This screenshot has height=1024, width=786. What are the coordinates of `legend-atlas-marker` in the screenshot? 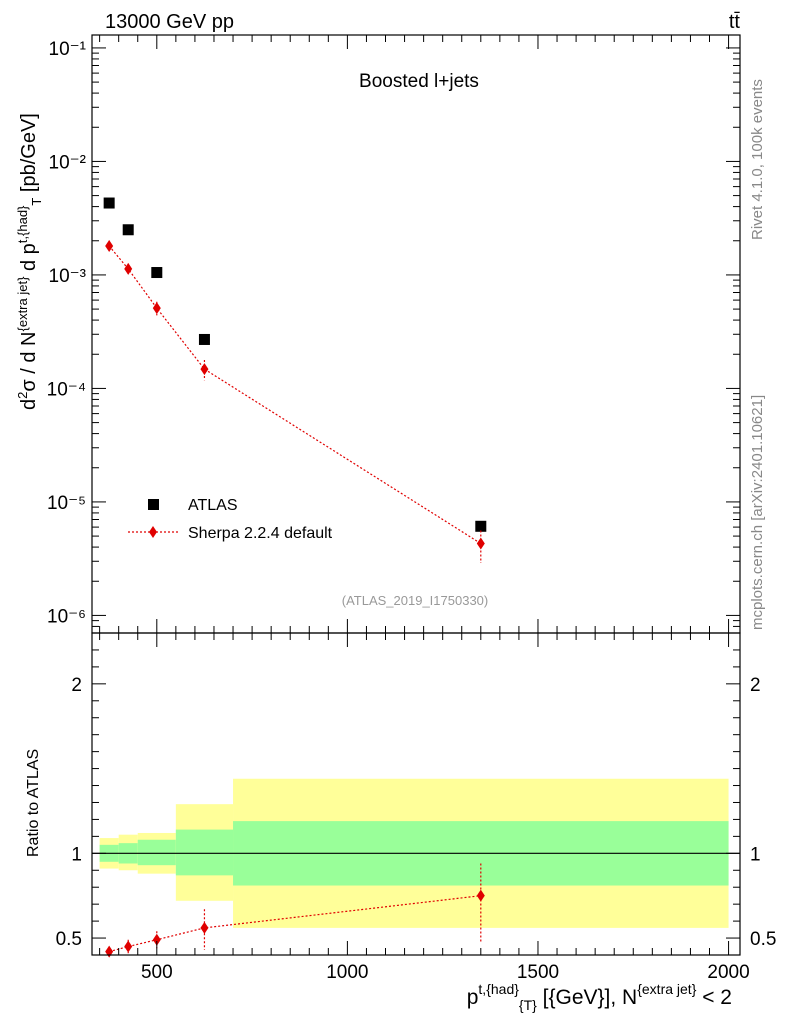 It's located at (153, 504).